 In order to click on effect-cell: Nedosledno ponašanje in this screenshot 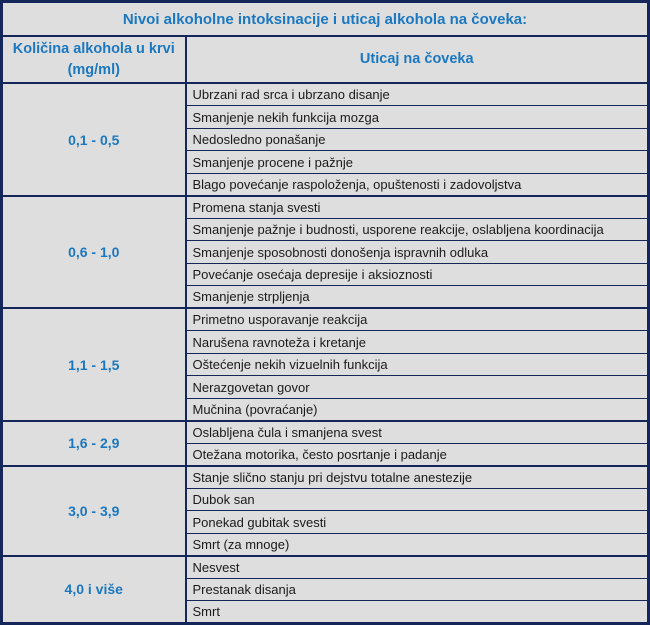, I will do `click(417, 139)`.